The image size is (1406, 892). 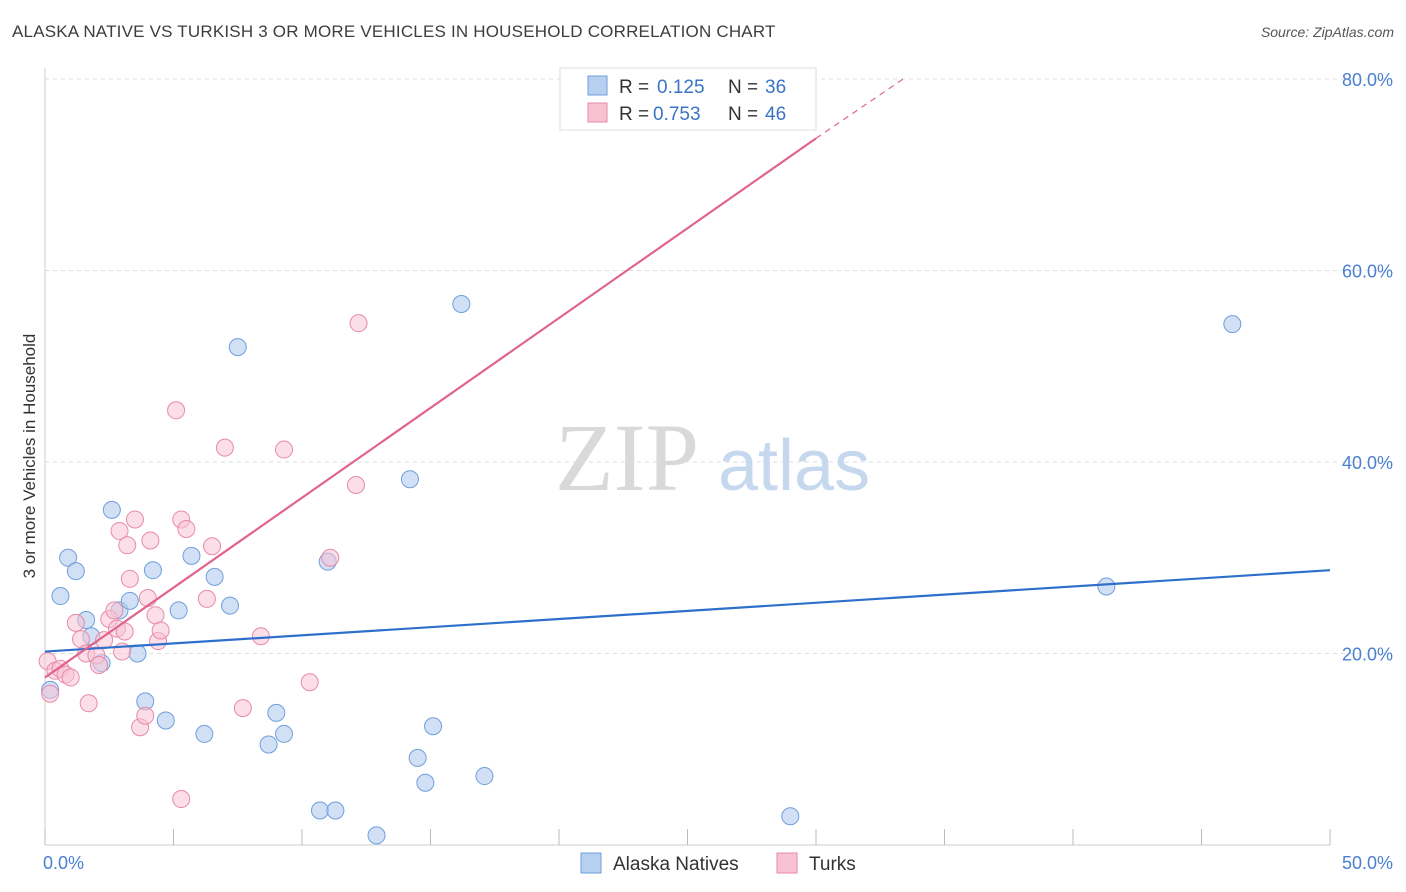 I want to click on legend-r-value-2: 0.753, so click(x=677, y=114).